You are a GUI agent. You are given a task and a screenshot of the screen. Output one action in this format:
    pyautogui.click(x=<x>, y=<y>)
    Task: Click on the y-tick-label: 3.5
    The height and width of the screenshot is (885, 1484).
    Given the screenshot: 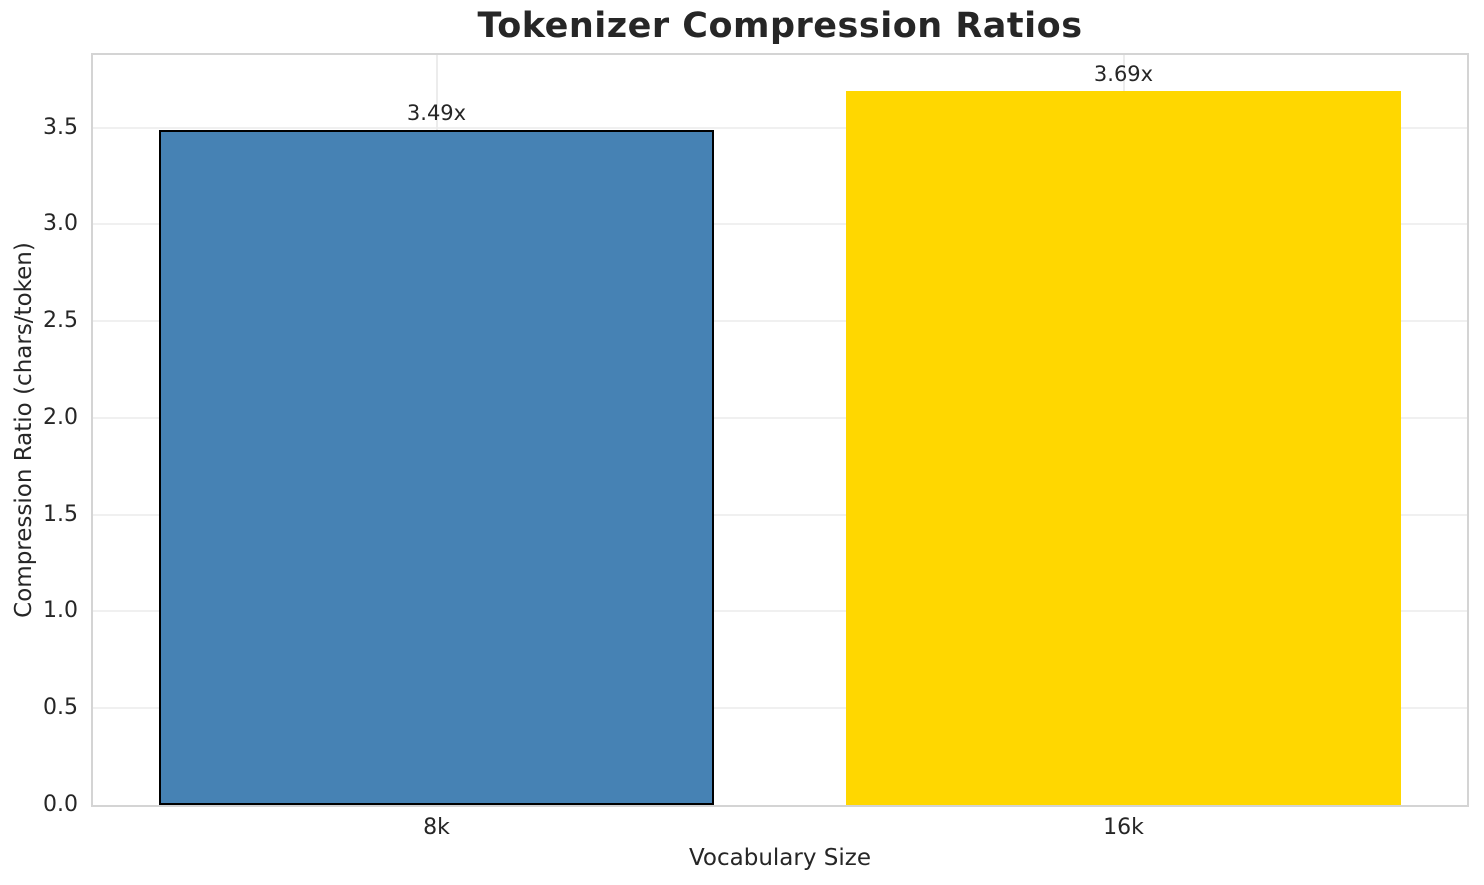 What is the action you would take?
    pyautogui.click(x=60, y=127)
    